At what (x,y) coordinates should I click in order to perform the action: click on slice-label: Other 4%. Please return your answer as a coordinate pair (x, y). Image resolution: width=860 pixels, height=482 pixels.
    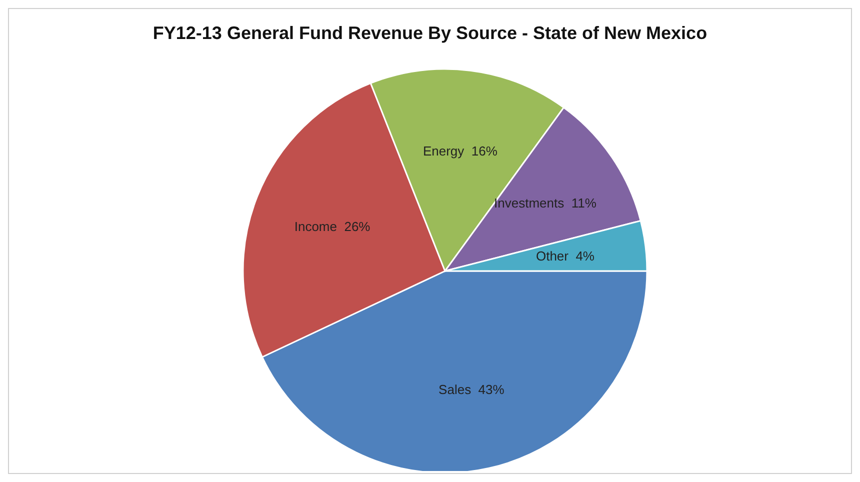
    Looking at the image, I should click on (565, 256).